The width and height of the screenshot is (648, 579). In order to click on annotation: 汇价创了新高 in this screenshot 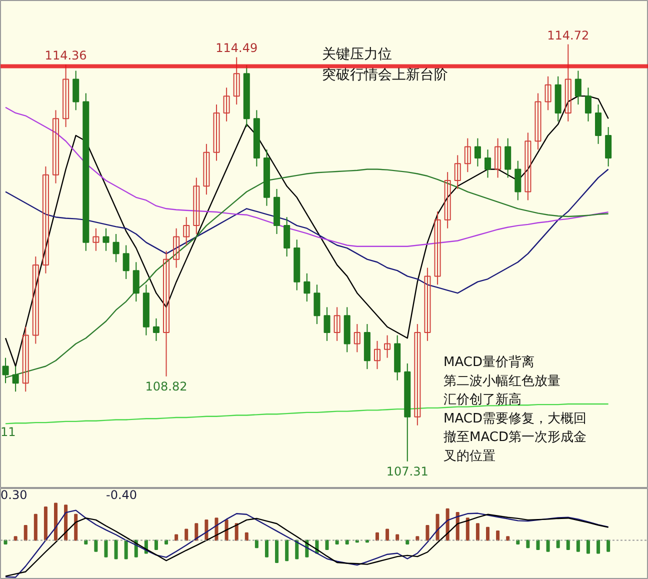, I will do `click(483, 400)`.